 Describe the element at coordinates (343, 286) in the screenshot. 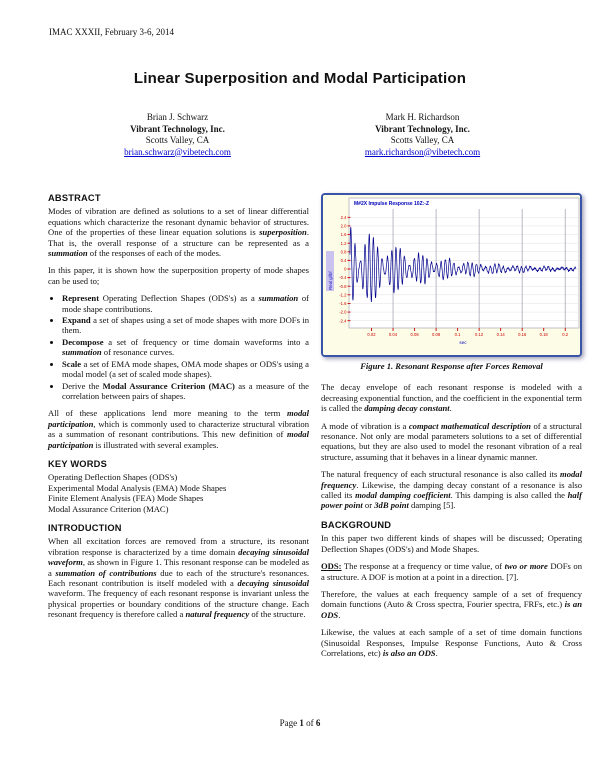

I see `svg-text: -0.8` at that location.